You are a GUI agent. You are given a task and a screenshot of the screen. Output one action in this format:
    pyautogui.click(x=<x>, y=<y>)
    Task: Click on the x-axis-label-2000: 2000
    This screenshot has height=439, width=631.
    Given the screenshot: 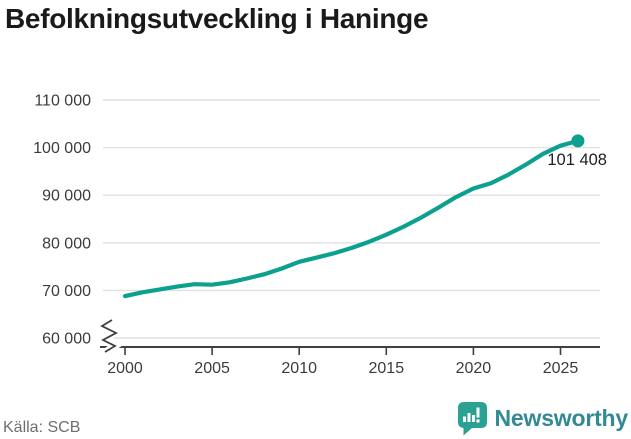 What is the action you would take?
    pyautogui.click(x=125, y=368)
    